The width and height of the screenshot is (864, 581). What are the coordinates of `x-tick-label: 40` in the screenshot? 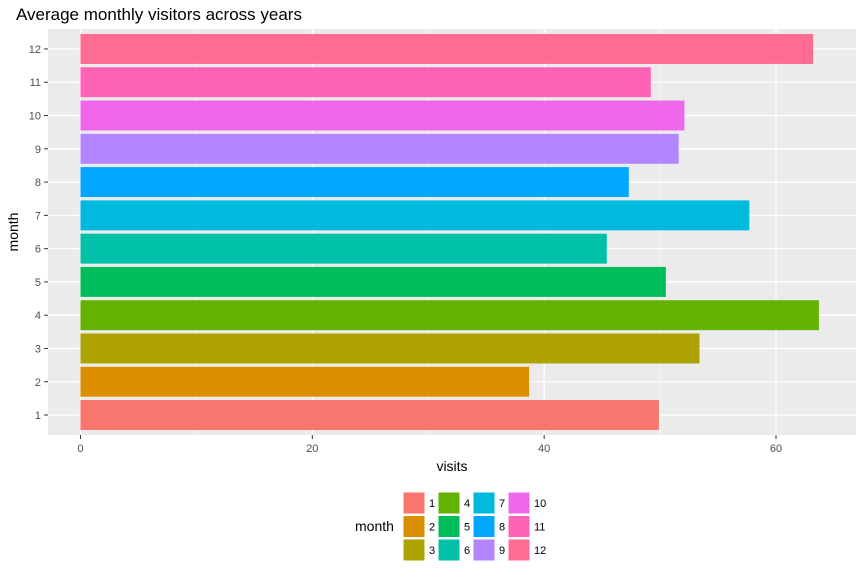 It's located at (544, 449).